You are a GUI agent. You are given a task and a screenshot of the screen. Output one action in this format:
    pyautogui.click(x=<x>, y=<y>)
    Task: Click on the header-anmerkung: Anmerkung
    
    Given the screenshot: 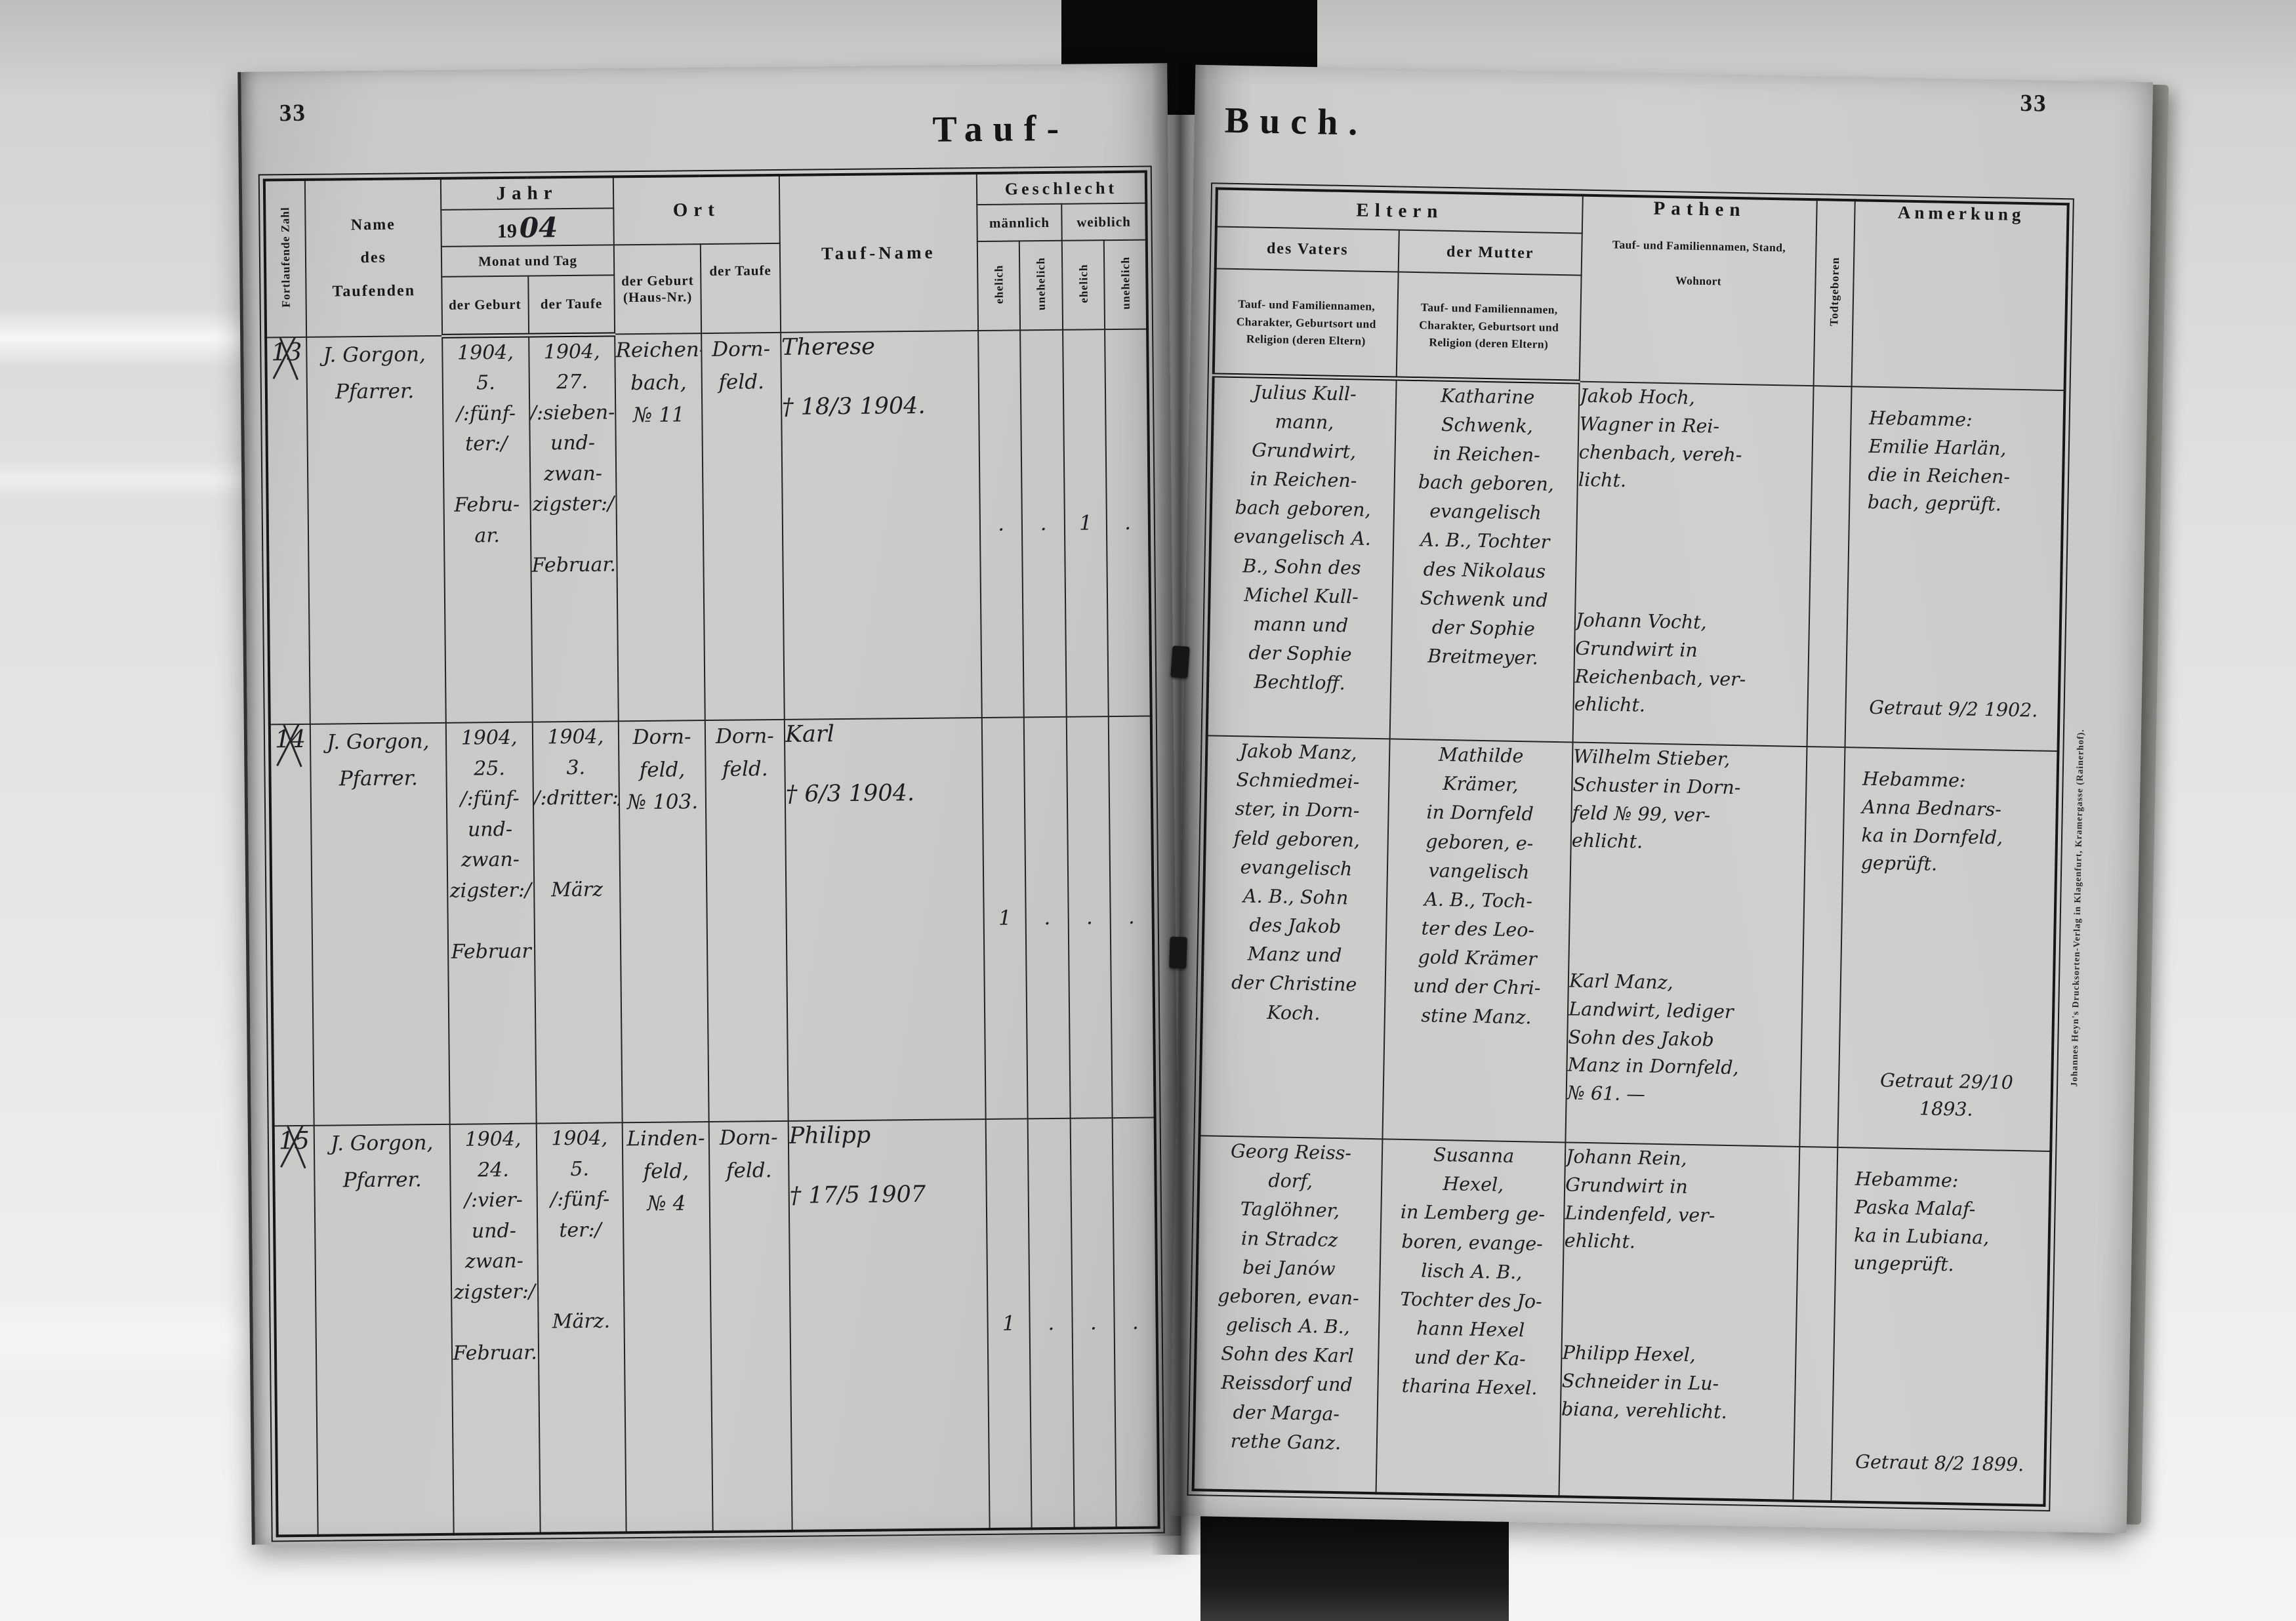 What is the action you would take?
    pyautogui.click(x=1960, y=295)
    